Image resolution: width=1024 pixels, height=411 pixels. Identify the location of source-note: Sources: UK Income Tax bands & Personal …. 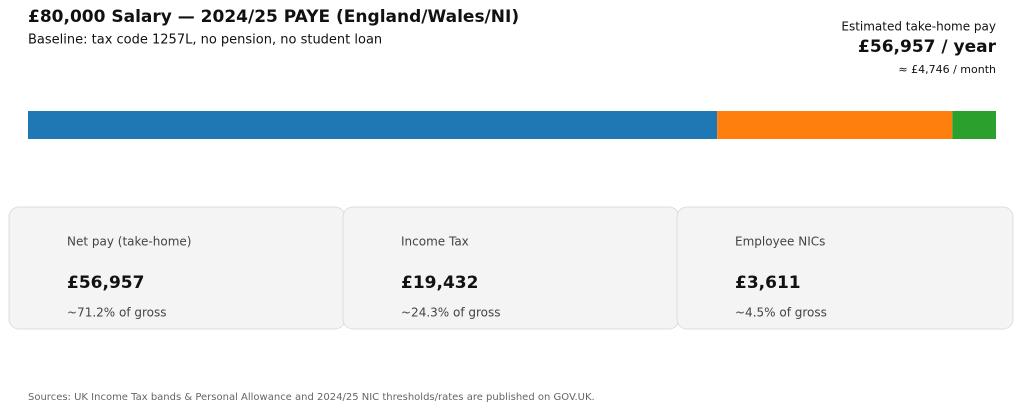
(311, 397).